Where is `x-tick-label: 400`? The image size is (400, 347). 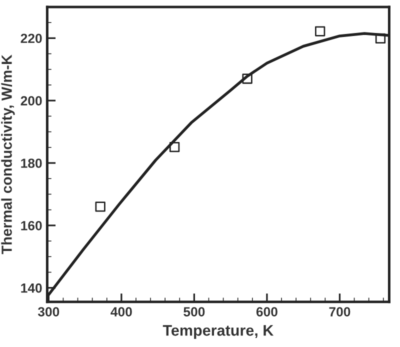
x-tick-label: 400 is located at coordinates (121, 311).